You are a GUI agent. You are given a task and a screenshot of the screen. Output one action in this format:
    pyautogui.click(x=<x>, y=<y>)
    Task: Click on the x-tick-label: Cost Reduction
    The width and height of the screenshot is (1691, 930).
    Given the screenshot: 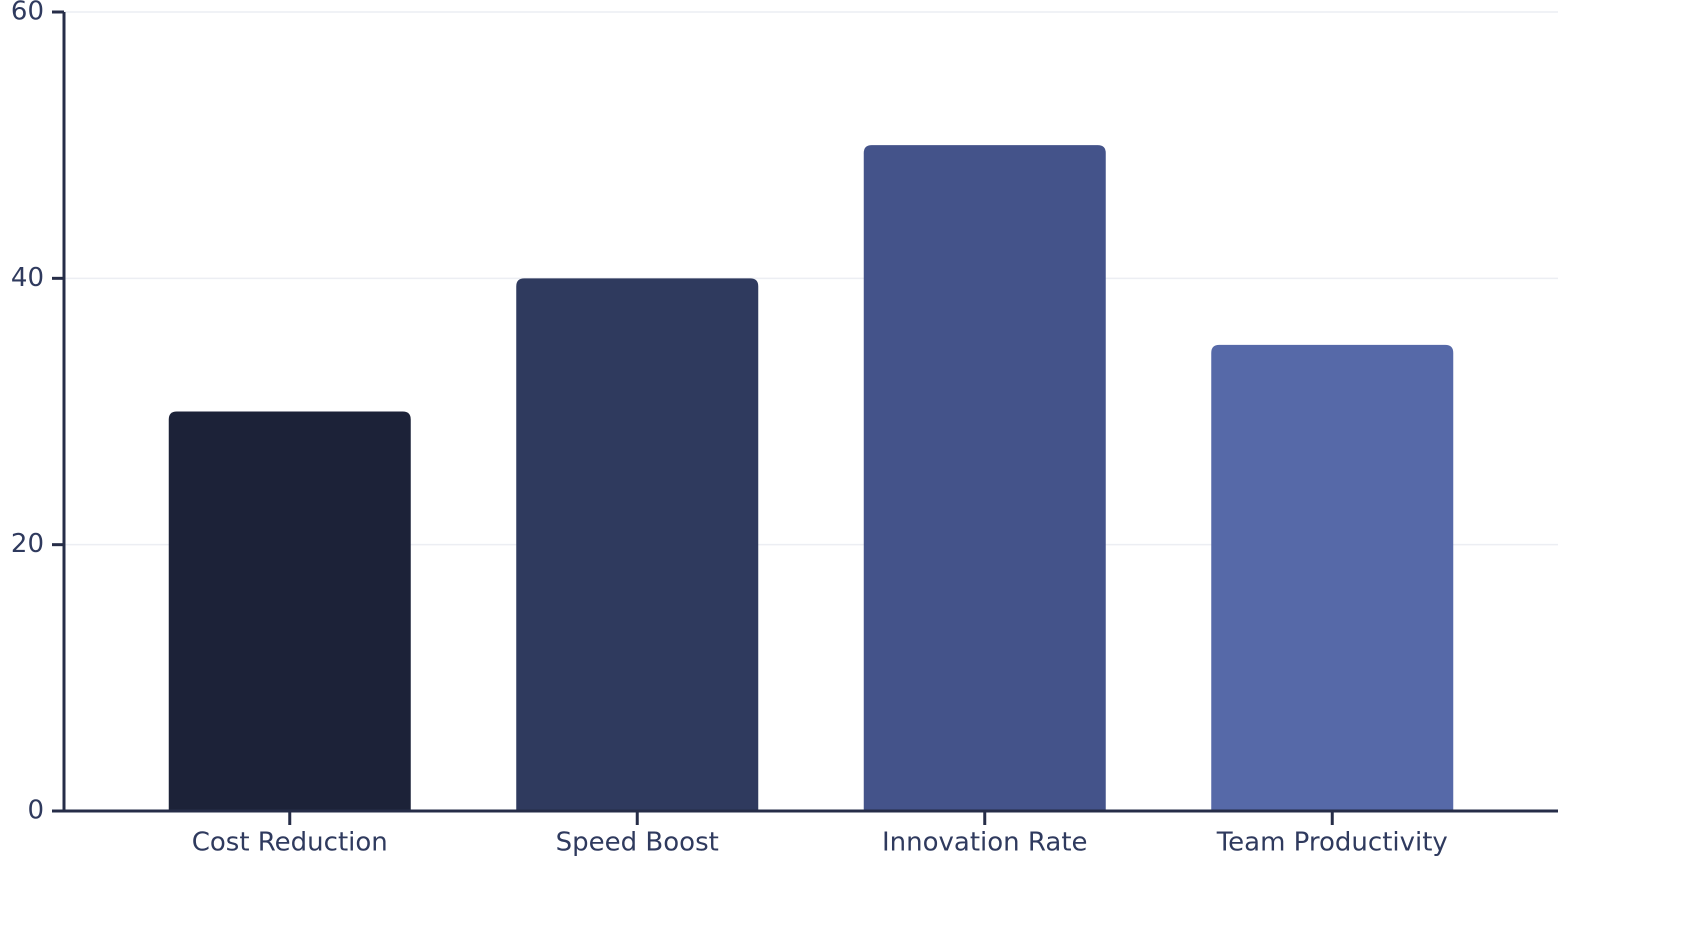 What is the action you would take?
    pyautogui.click(x=290, y=843)
    